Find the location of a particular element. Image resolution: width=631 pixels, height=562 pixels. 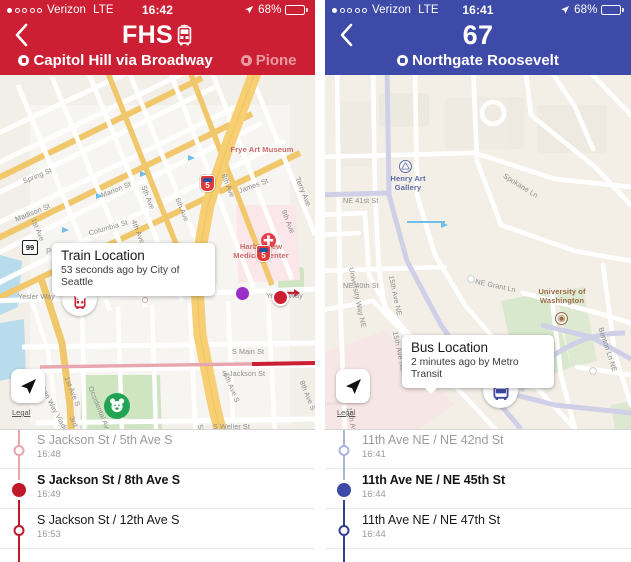

destination-label: Northgate Roosevelt is located at coordinates (485, 60).